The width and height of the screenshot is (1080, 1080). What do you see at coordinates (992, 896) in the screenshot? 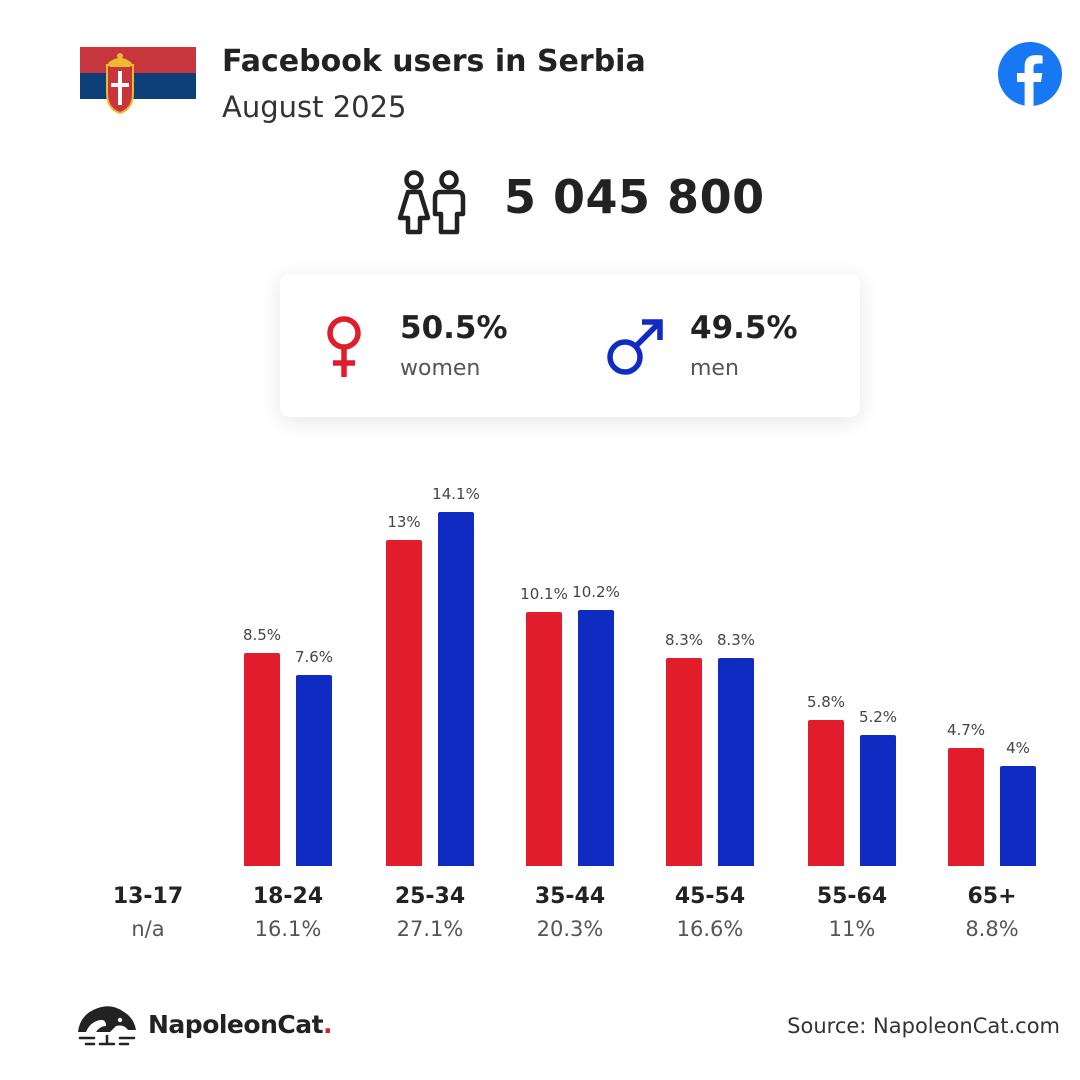
I see `age-group-label: 65+` at bounding box center [992, 896].